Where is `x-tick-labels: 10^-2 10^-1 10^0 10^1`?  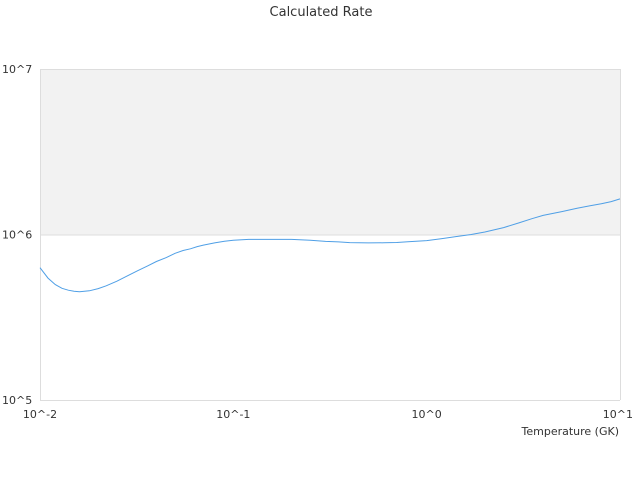 x-tick-labels: 10^-2 10^-1 10^0 10^1 is located at coordinates (328, 414).